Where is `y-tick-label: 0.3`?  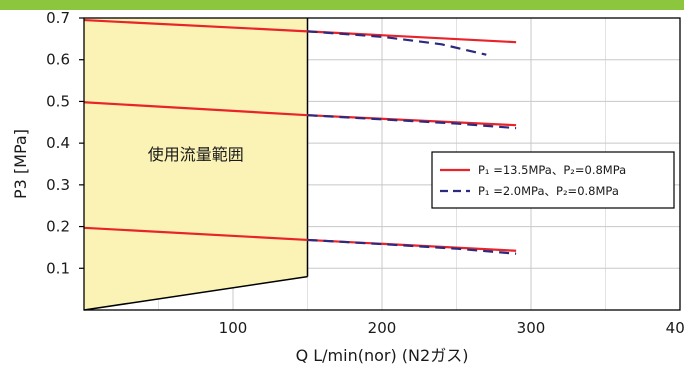
y-tick-label: 0.3 is located at coordinates (58, 185).